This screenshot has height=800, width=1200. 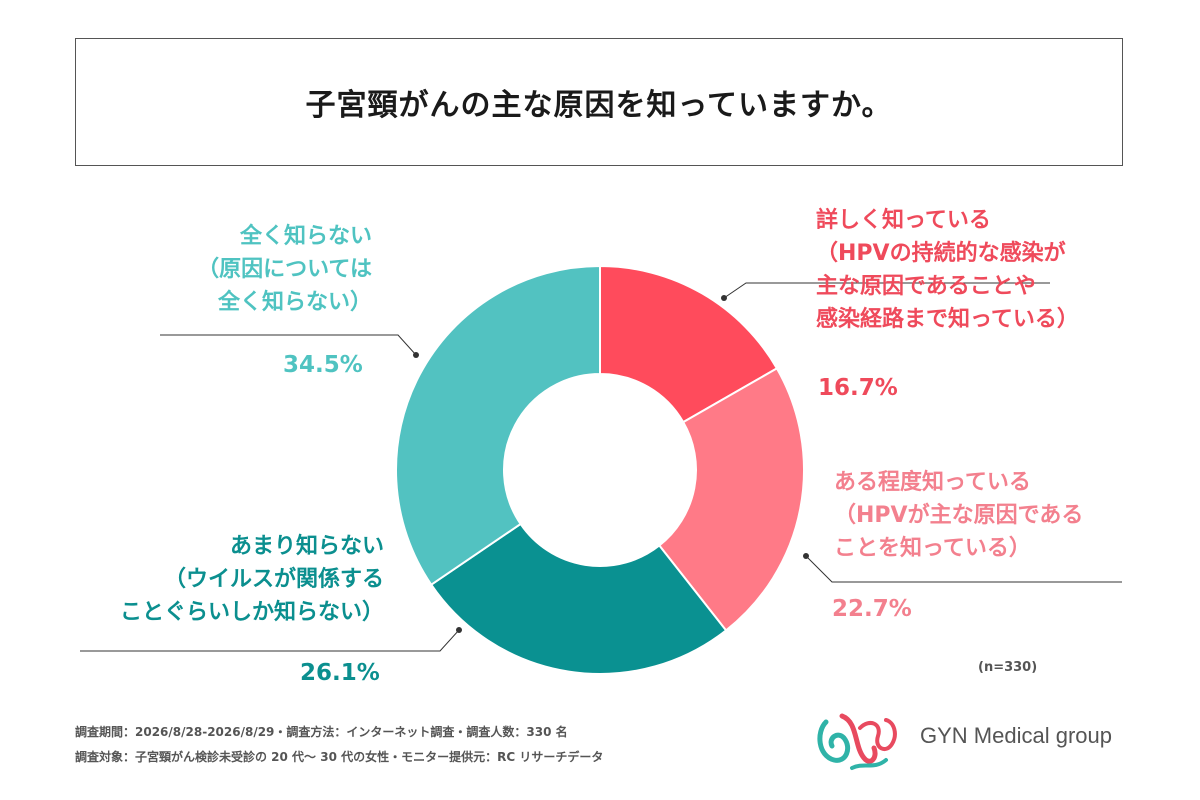 I want to click on leader-line-detailed-dot, so click(x=724, y=298).